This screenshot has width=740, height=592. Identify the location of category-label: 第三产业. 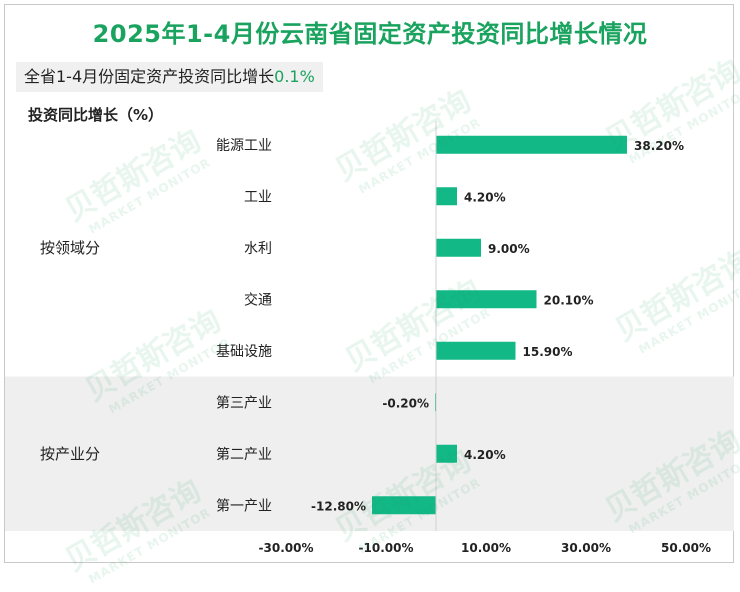
(244, 402).